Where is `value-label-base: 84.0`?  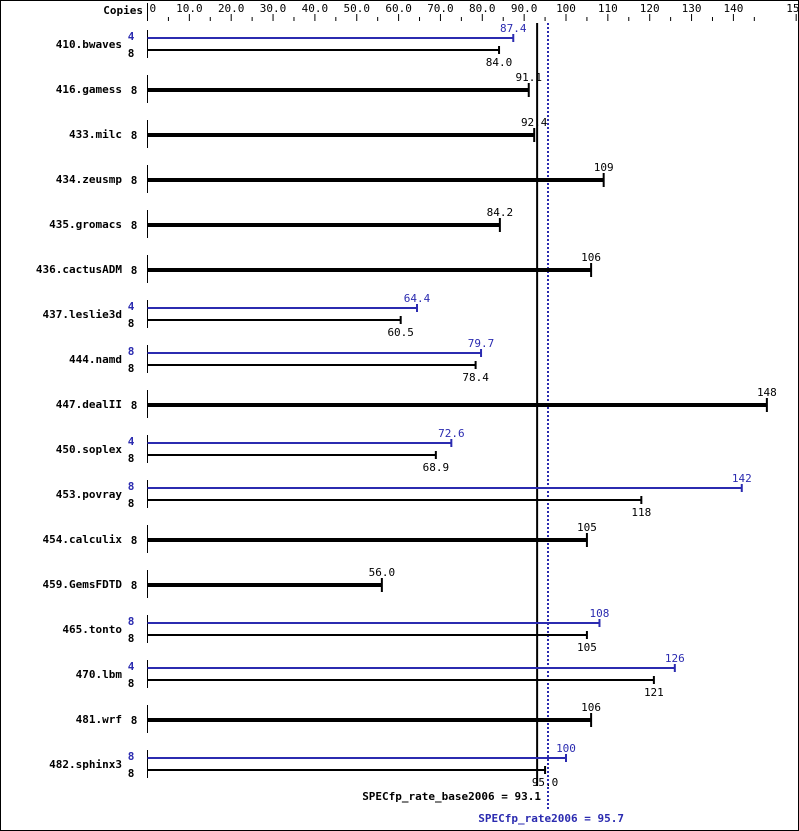 value-label-base: 84.0 is located at coordinates (499, 62).